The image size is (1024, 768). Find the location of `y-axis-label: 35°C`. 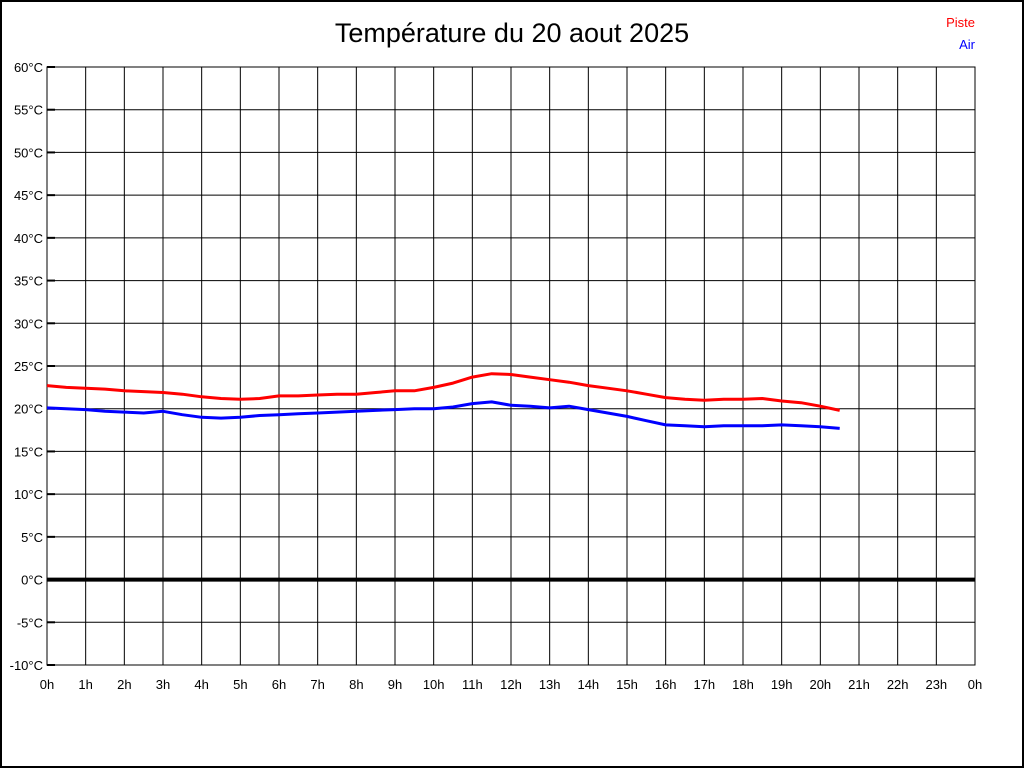

y-axis-label: 35°C is located at coordinates (28, 281).